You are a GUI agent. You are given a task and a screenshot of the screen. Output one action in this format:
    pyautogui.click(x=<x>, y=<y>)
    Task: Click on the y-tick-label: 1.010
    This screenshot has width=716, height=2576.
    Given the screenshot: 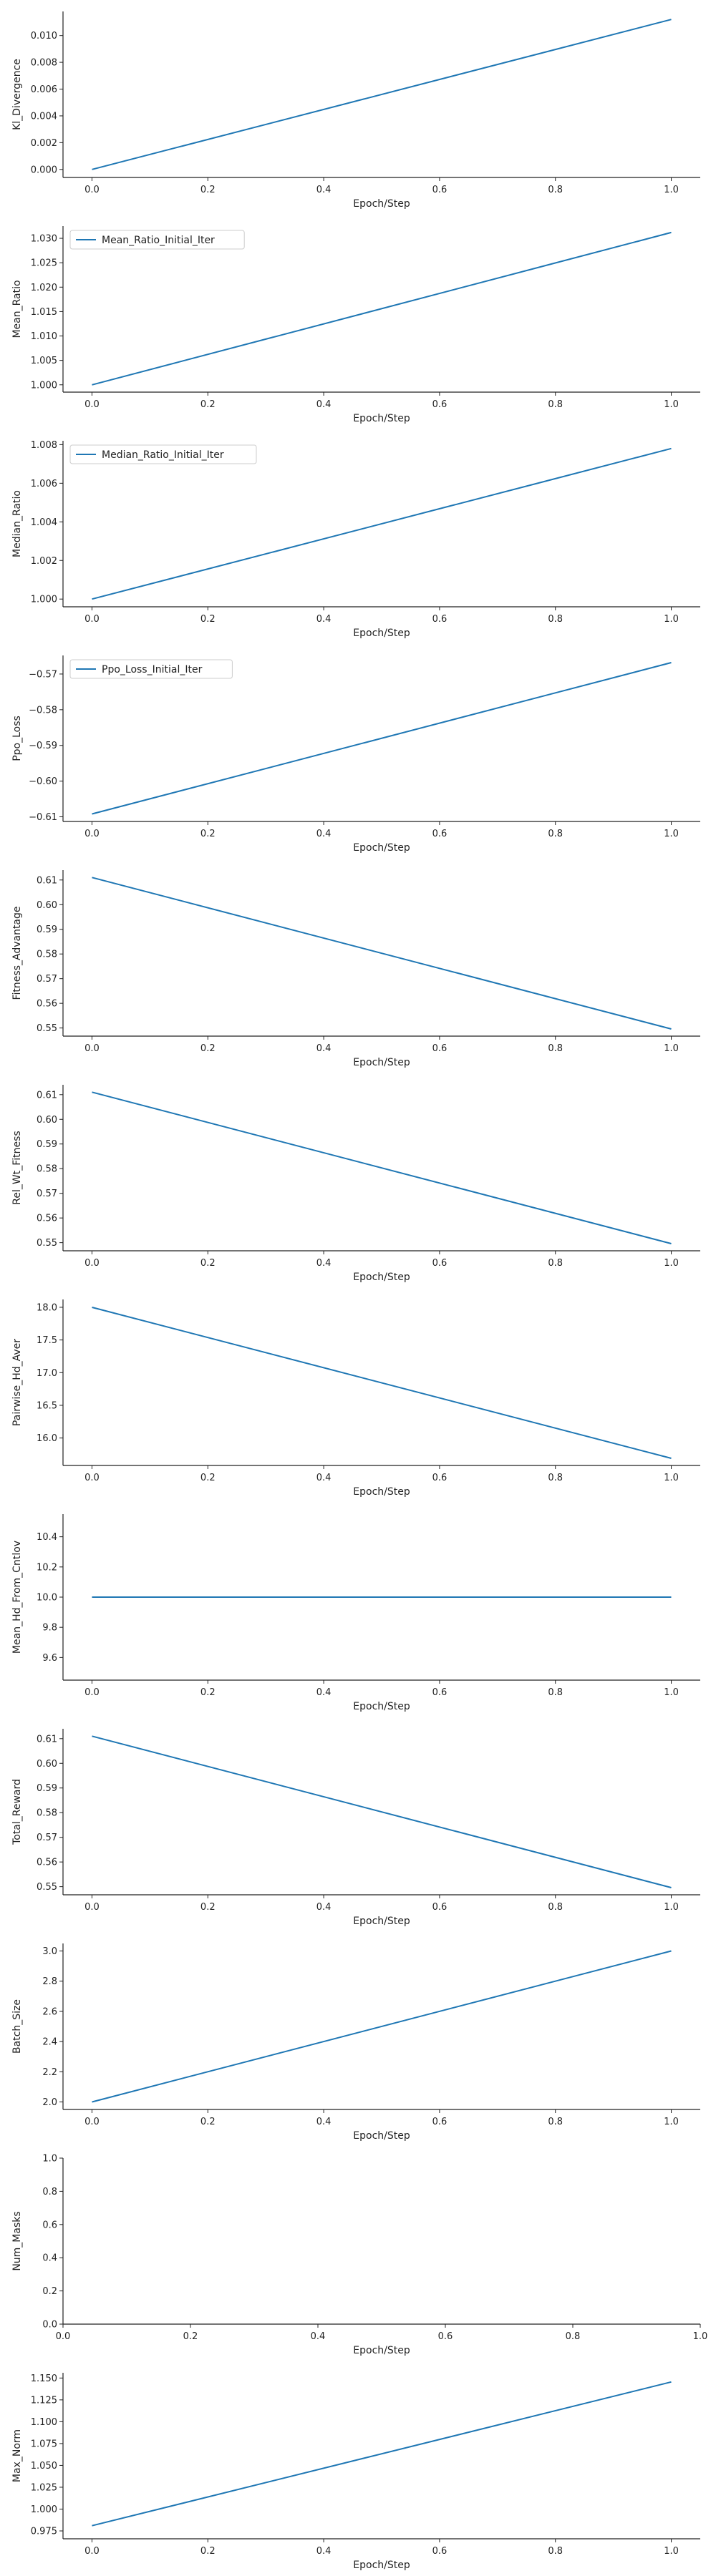 What is the action you would take?
    pyautogui.click(x=44, y=336)
    